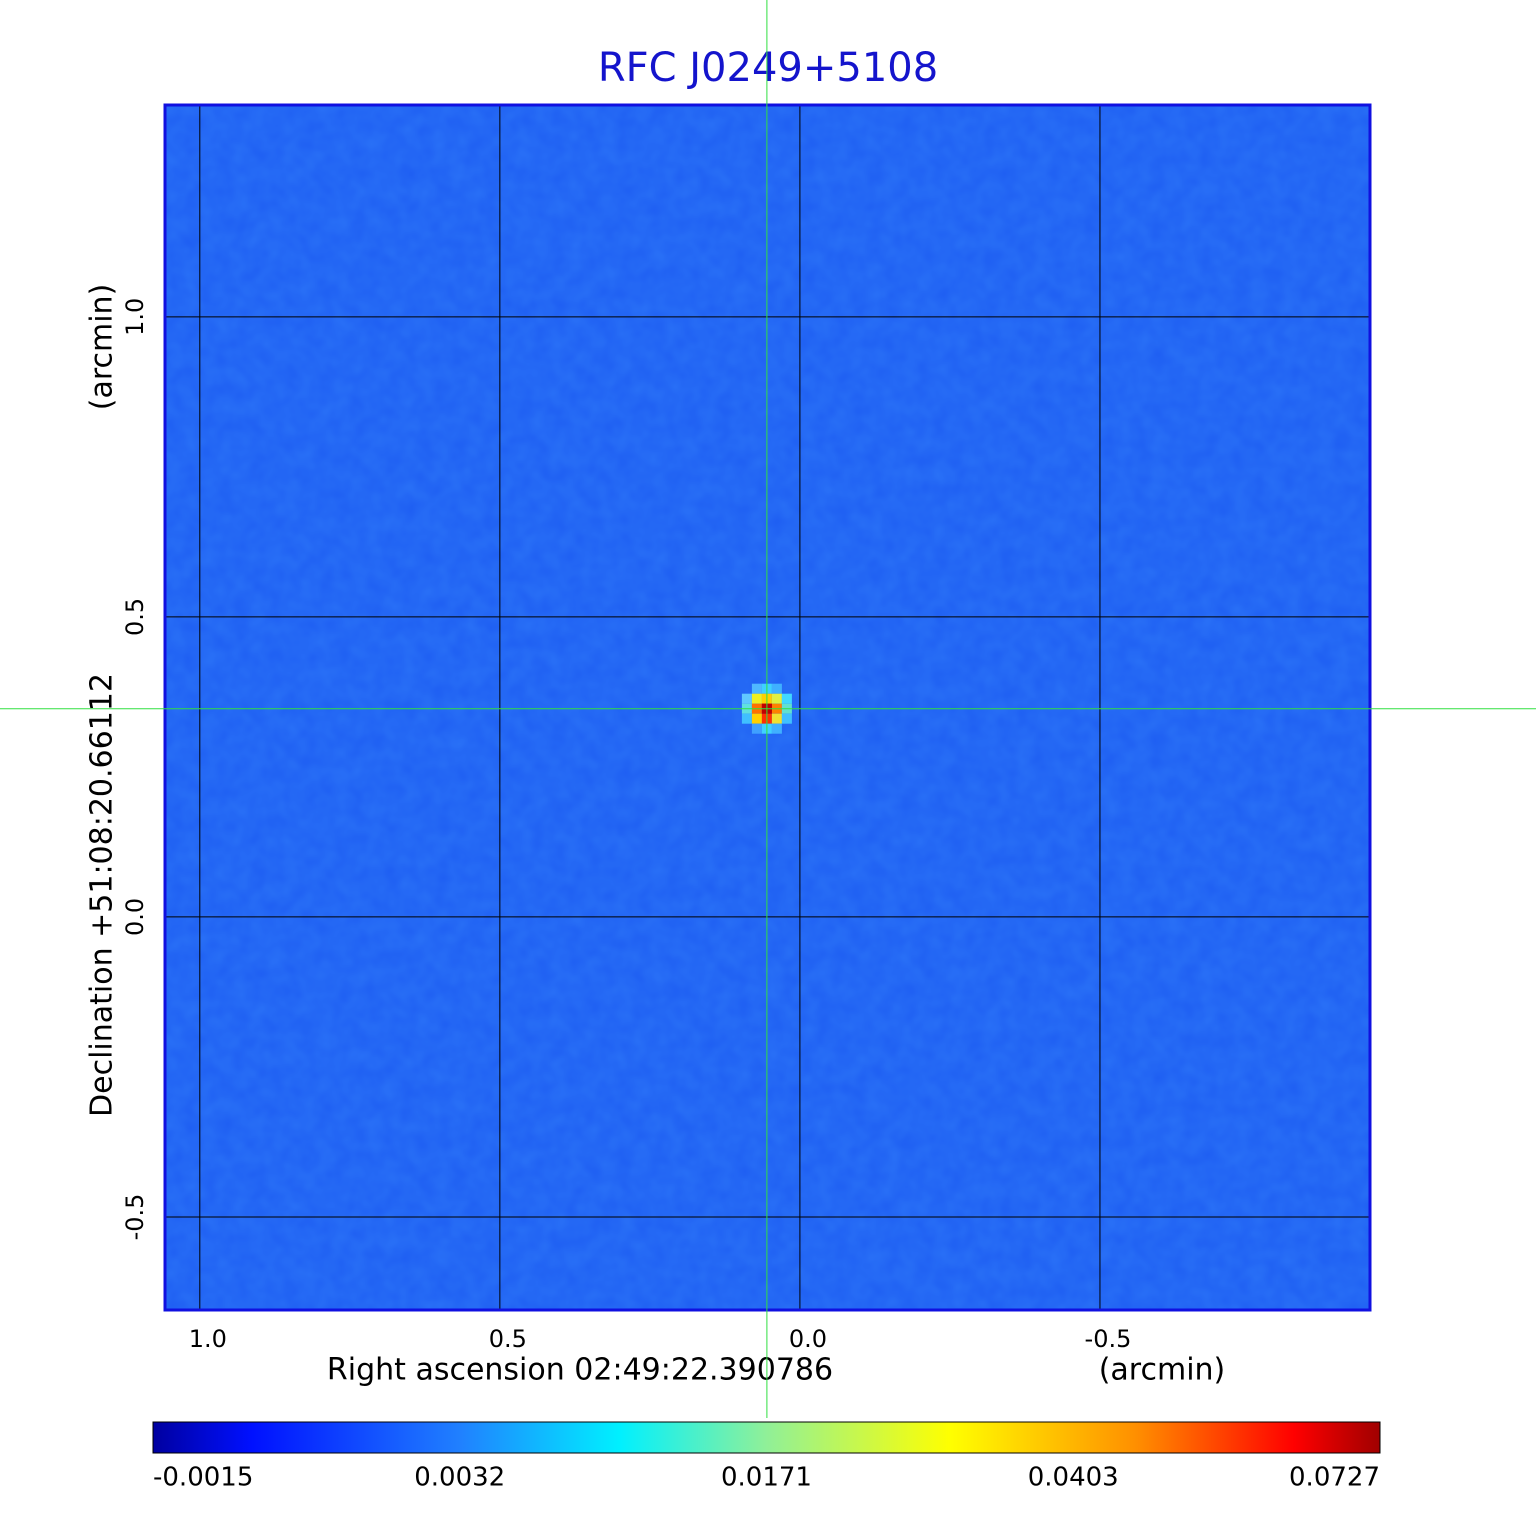  Describe the element at coordinates (766, 1437) in the screenshot. I see `colorbar` at that location.